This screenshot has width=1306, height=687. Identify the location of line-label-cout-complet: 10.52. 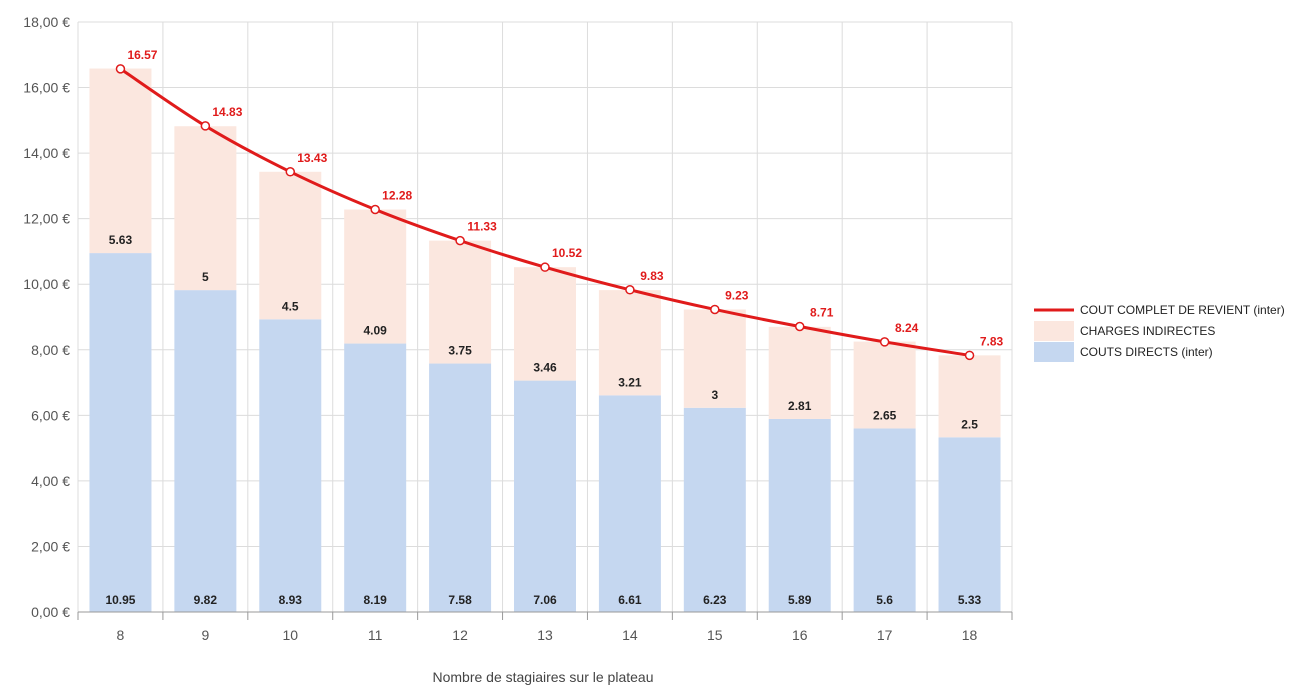
(567, 253).